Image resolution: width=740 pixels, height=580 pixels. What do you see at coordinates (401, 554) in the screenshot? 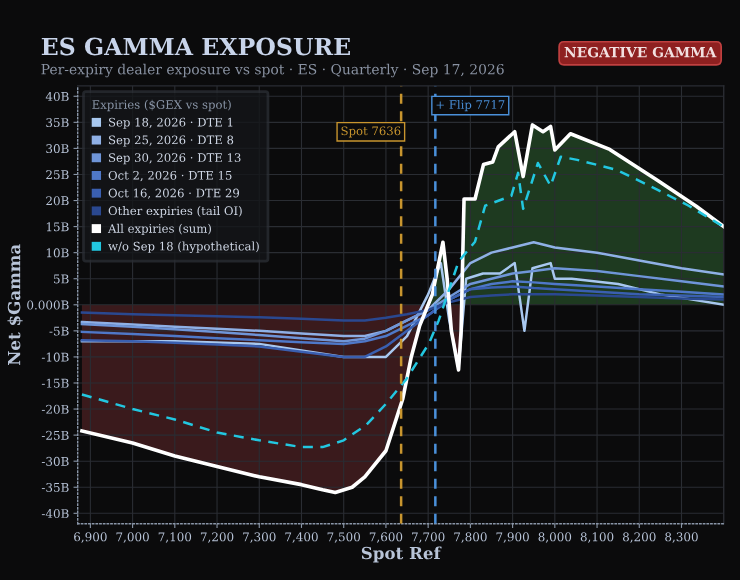
I see `x-axis-title: Spot Ref` at bounding box center [401, 554].